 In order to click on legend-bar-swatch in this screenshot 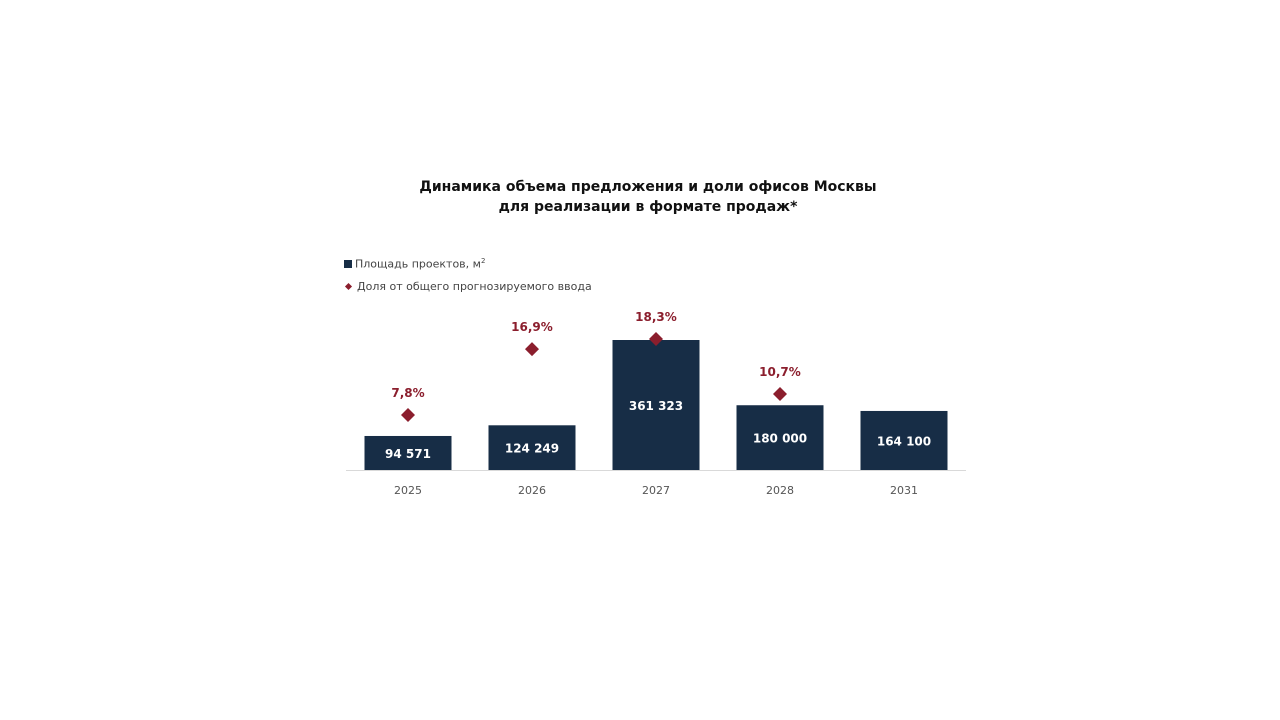, I will do `click(348, 264)`.